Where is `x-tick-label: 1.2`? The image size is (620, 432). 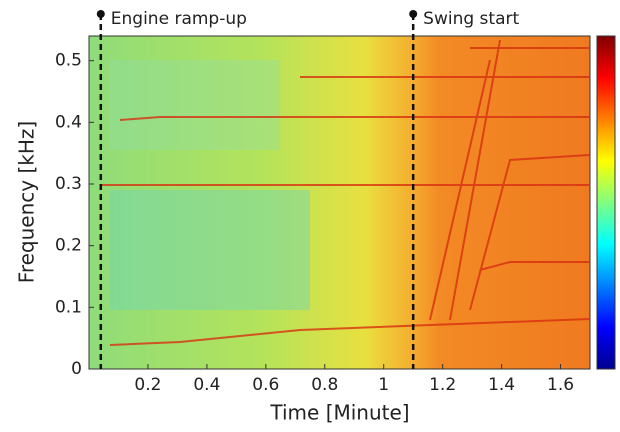 x-tick-label: 1.2 is located at coordinates (442, 385).